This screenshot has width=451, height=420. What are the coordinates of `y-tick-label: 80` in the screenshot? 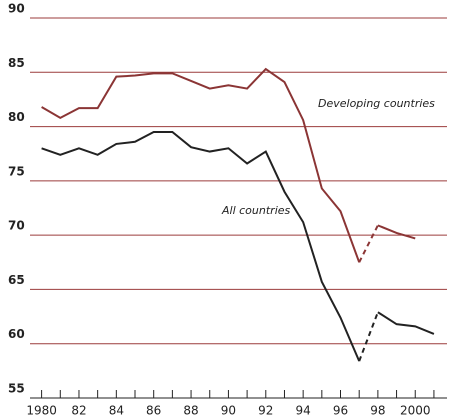 It's located at (16, 117).